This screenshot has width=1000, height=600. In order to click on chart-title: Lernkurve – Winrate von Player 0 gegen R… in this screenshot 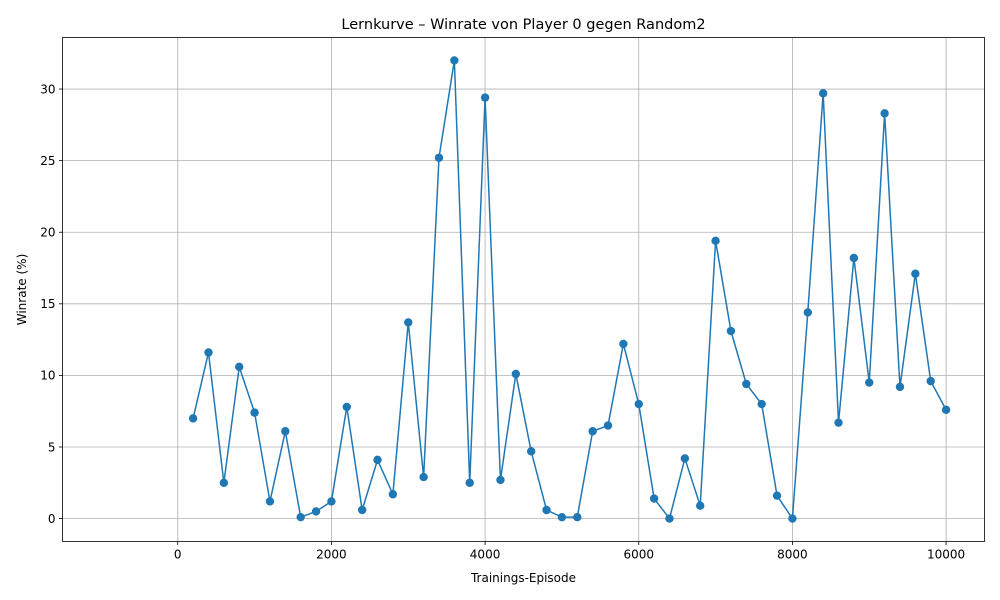, I will do `click(523, 25)`.